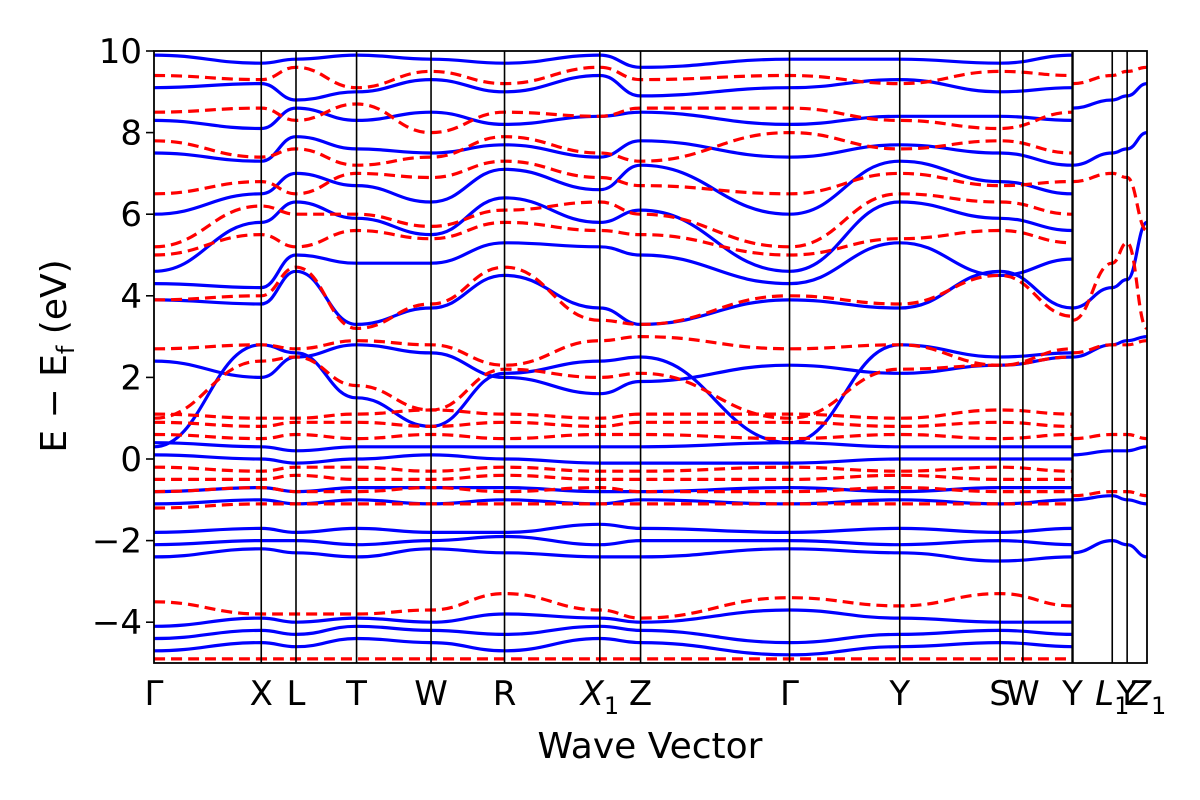 The image size is (1200, 800). Describe the element at coordinates (131, 460) in the screenshot. I see `y-tick-label-5: 0` at that location.